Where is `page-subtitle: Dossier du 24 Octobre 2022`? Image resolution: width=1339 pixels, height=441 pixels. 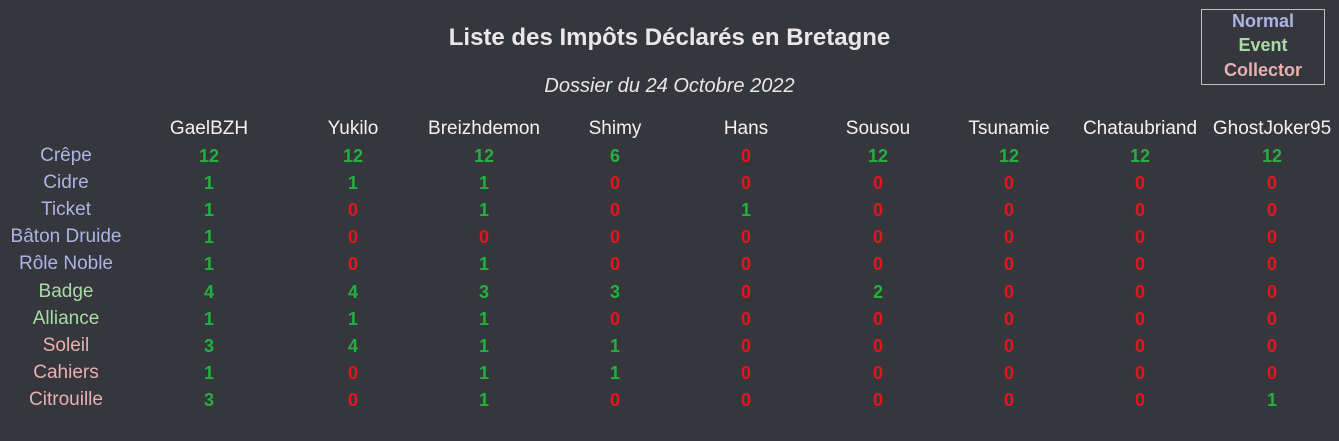
page-subtitle: Dossier du 24 Octobre 2022 is located at coordinates (669, 86).